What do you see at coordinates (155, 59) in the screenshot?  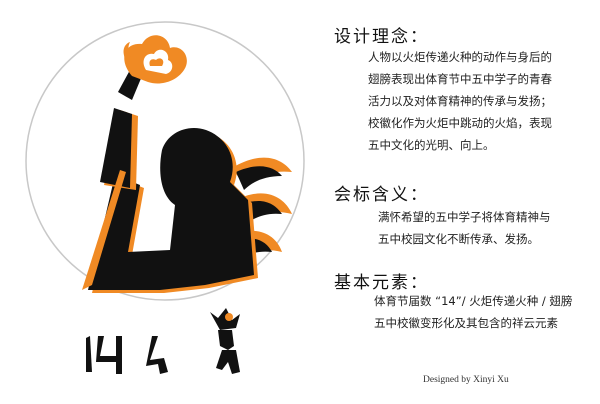 I see `flame-shape` at bounding box center [155, 59].